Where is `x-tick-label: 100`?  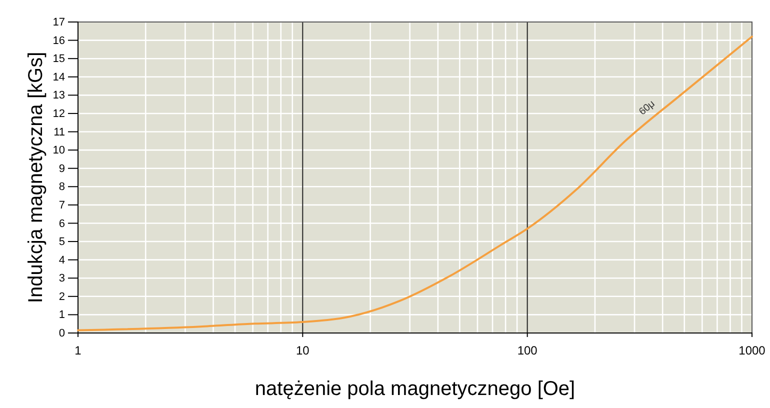
x-tick-label: 100 is located at coordinates (527, 350).